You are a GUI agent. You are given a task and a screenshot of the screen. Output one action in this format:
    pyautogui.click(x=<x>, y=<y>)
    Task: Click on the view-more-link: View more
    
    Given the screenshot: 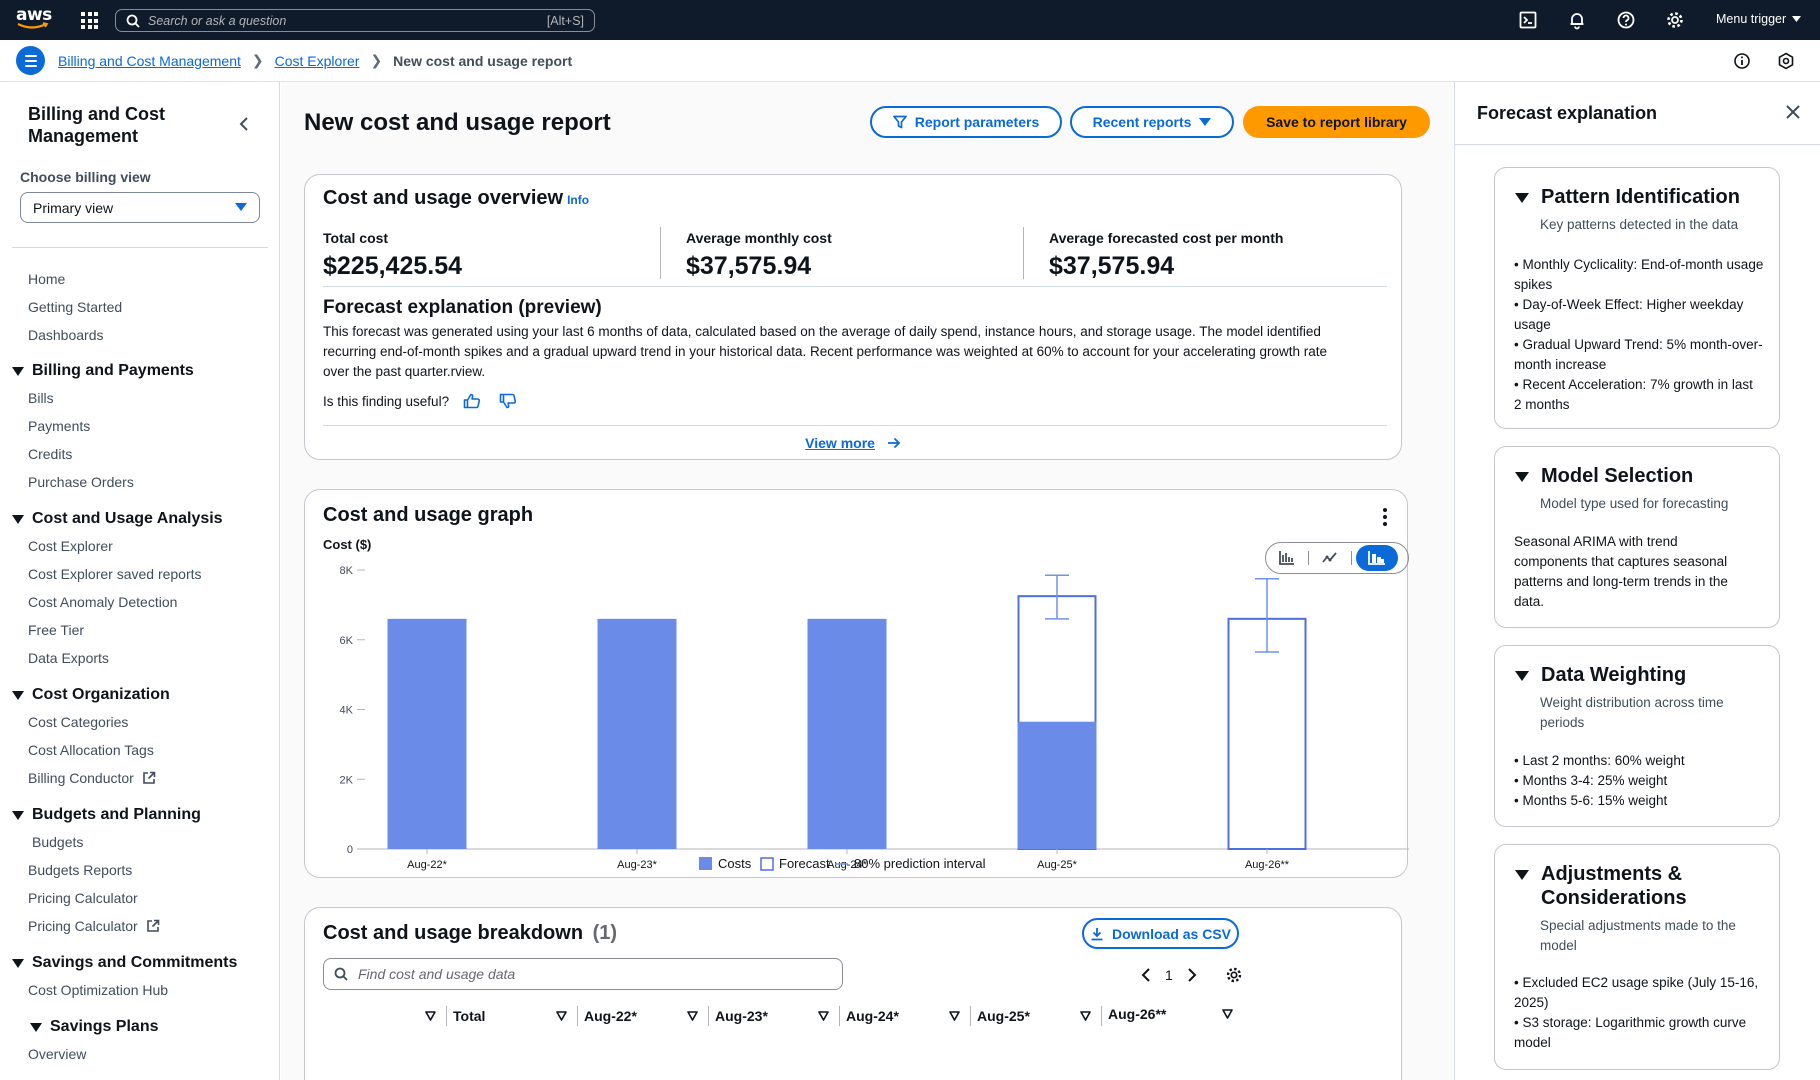 What is the action you would take?
    pyautogui.click(x=853, y=443)
    